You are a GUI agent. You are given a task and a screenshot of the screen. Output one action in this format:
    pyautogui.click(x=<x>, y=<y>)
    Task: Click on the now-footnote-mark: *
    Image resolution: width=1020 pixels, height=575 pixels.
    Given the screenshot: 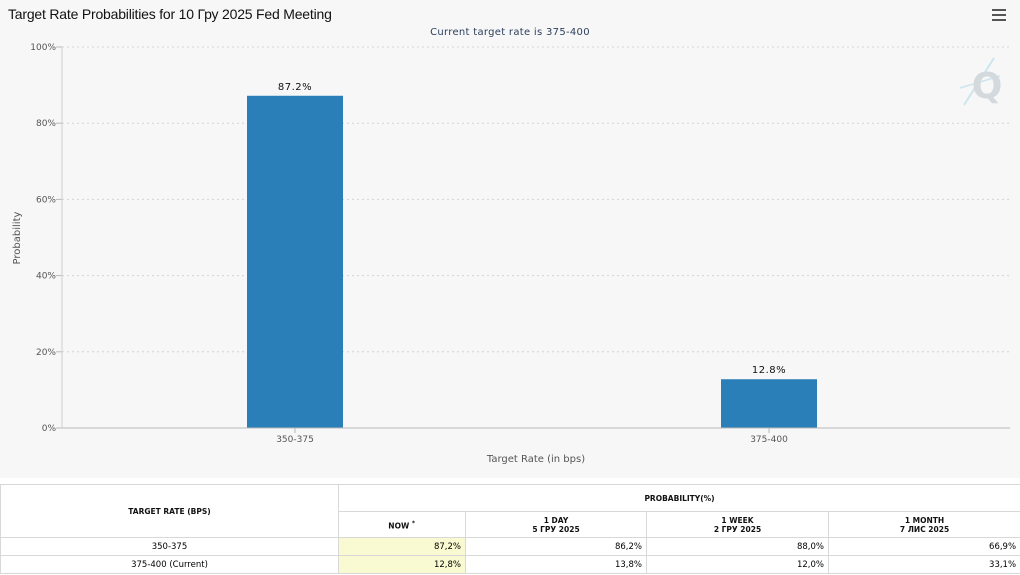 What is the action you would take?
    pyautogui.click(x=413, y=523)
    